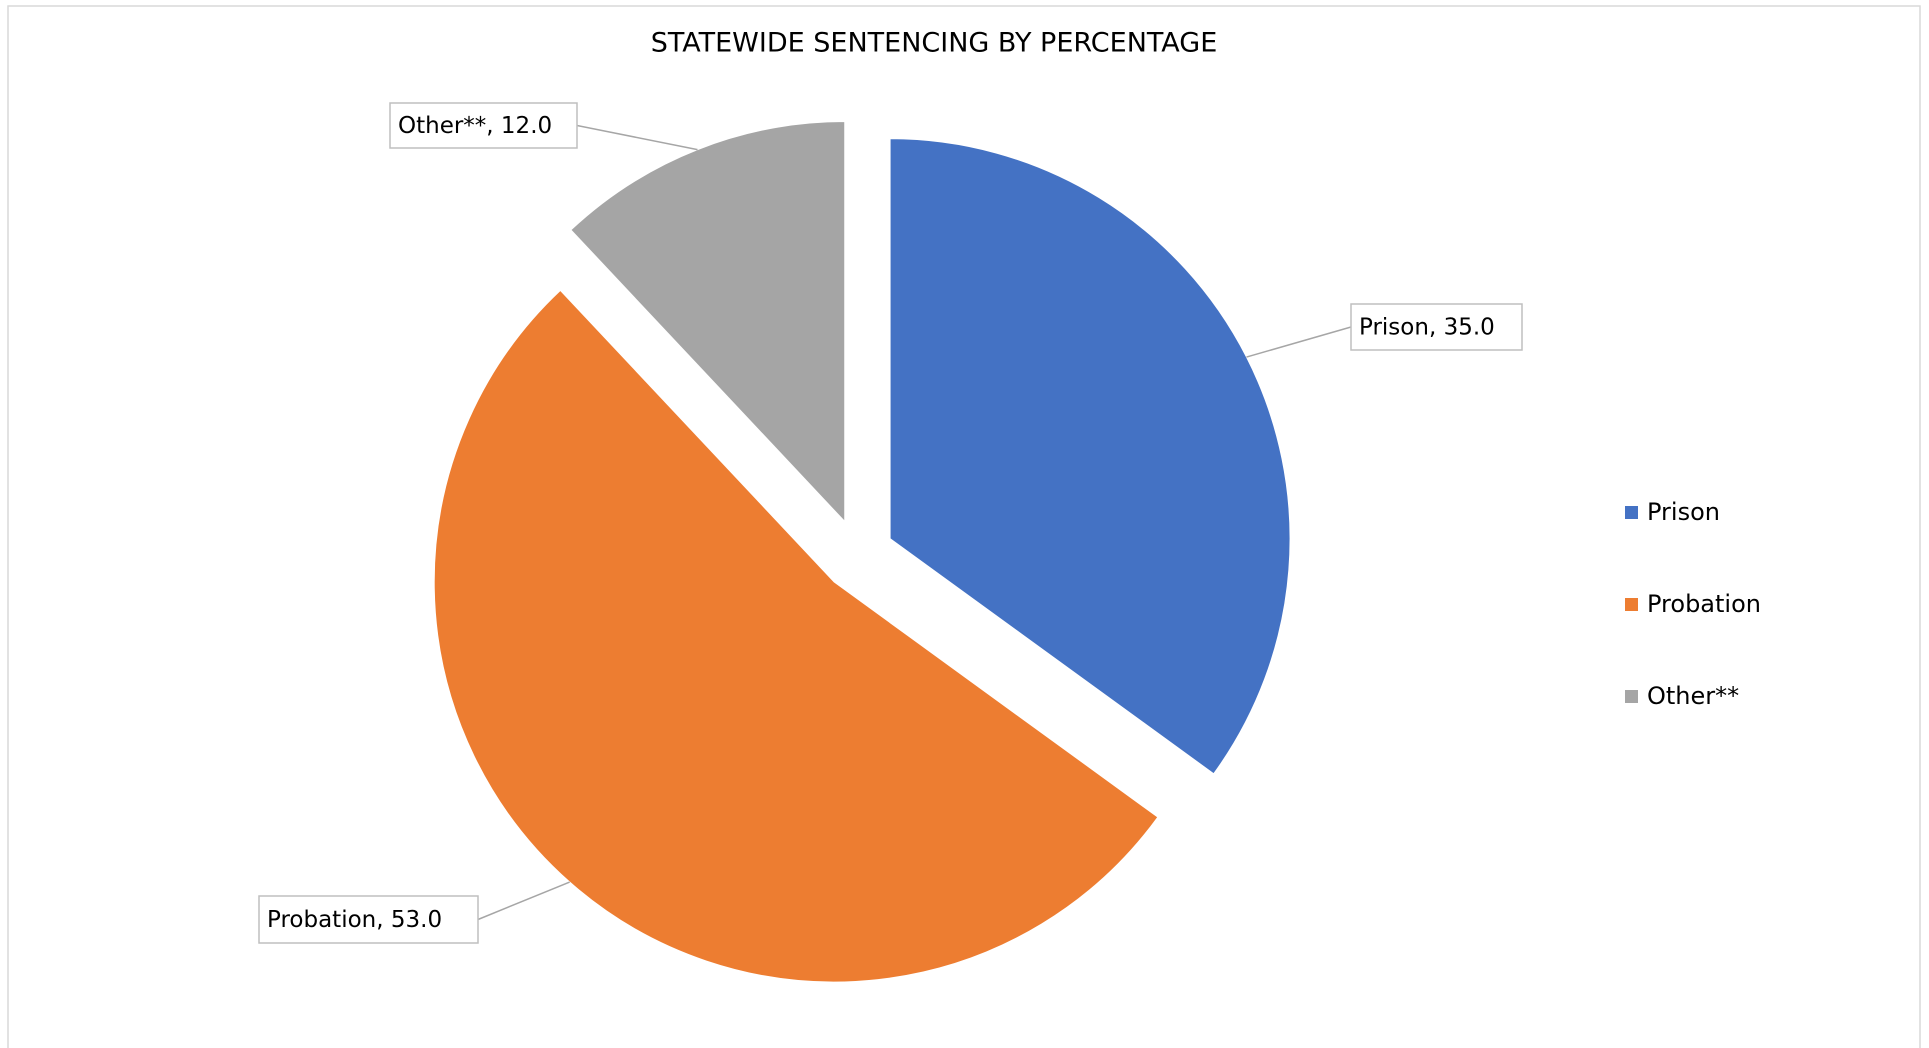 This screenshot has width=1929, height=1048. What do you see at coordinates (1693, 696) in the screenshot?
I see `legend-label: Other**` at bounding box center [1693, 696].